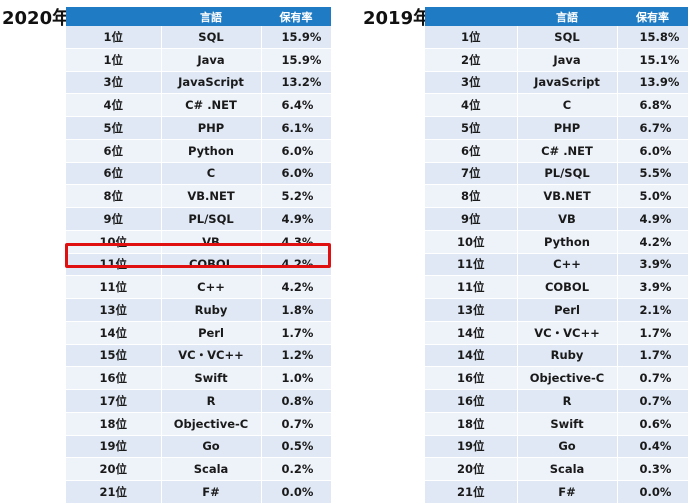  I want to click on language-cell: SQL, so click(567, 37).